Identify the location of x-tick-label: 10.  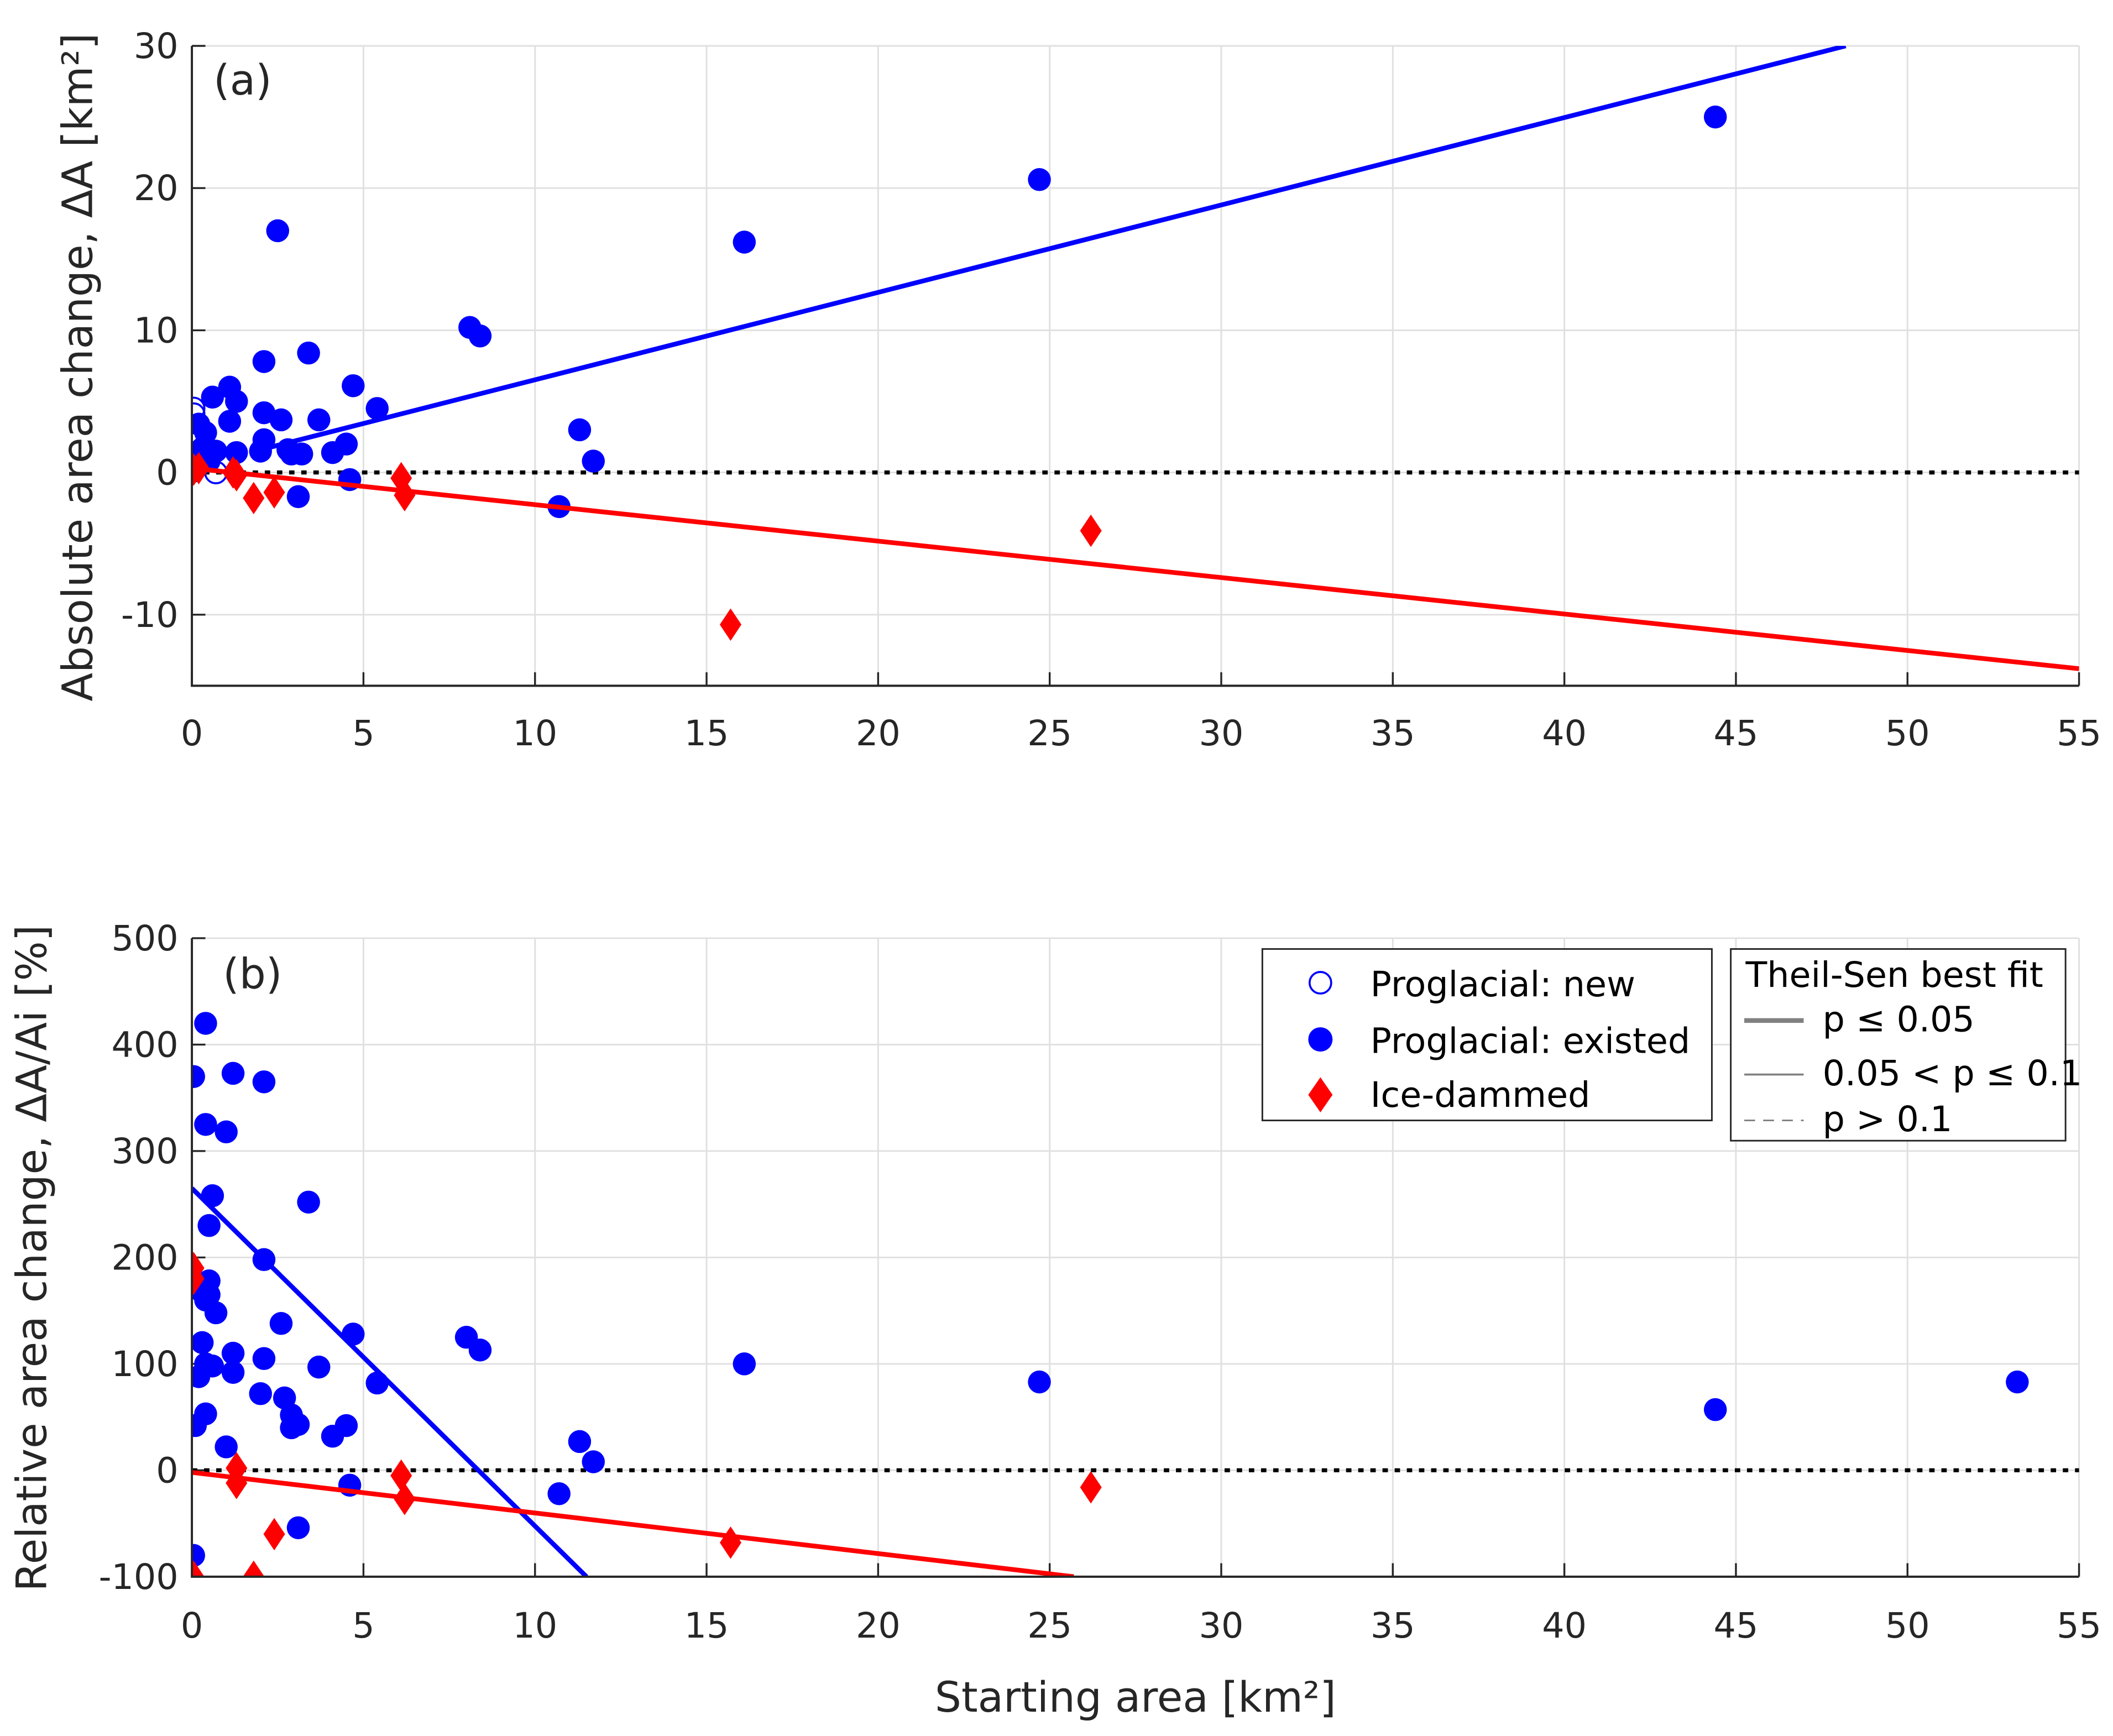
(534, 1626).